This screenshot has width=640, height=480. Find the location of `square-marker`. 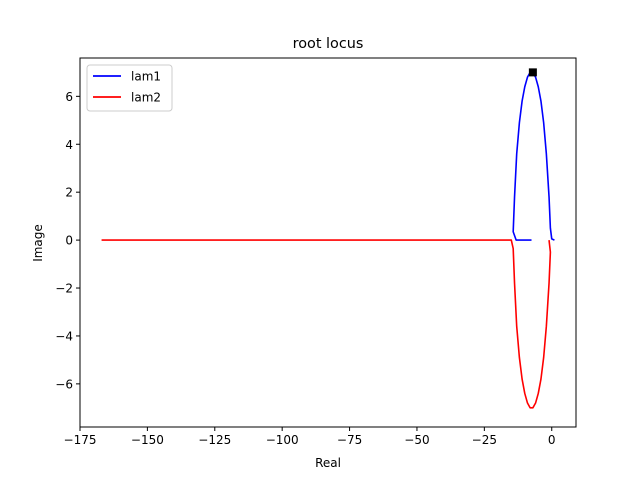

square-marker is located at coordinates (532, 72).